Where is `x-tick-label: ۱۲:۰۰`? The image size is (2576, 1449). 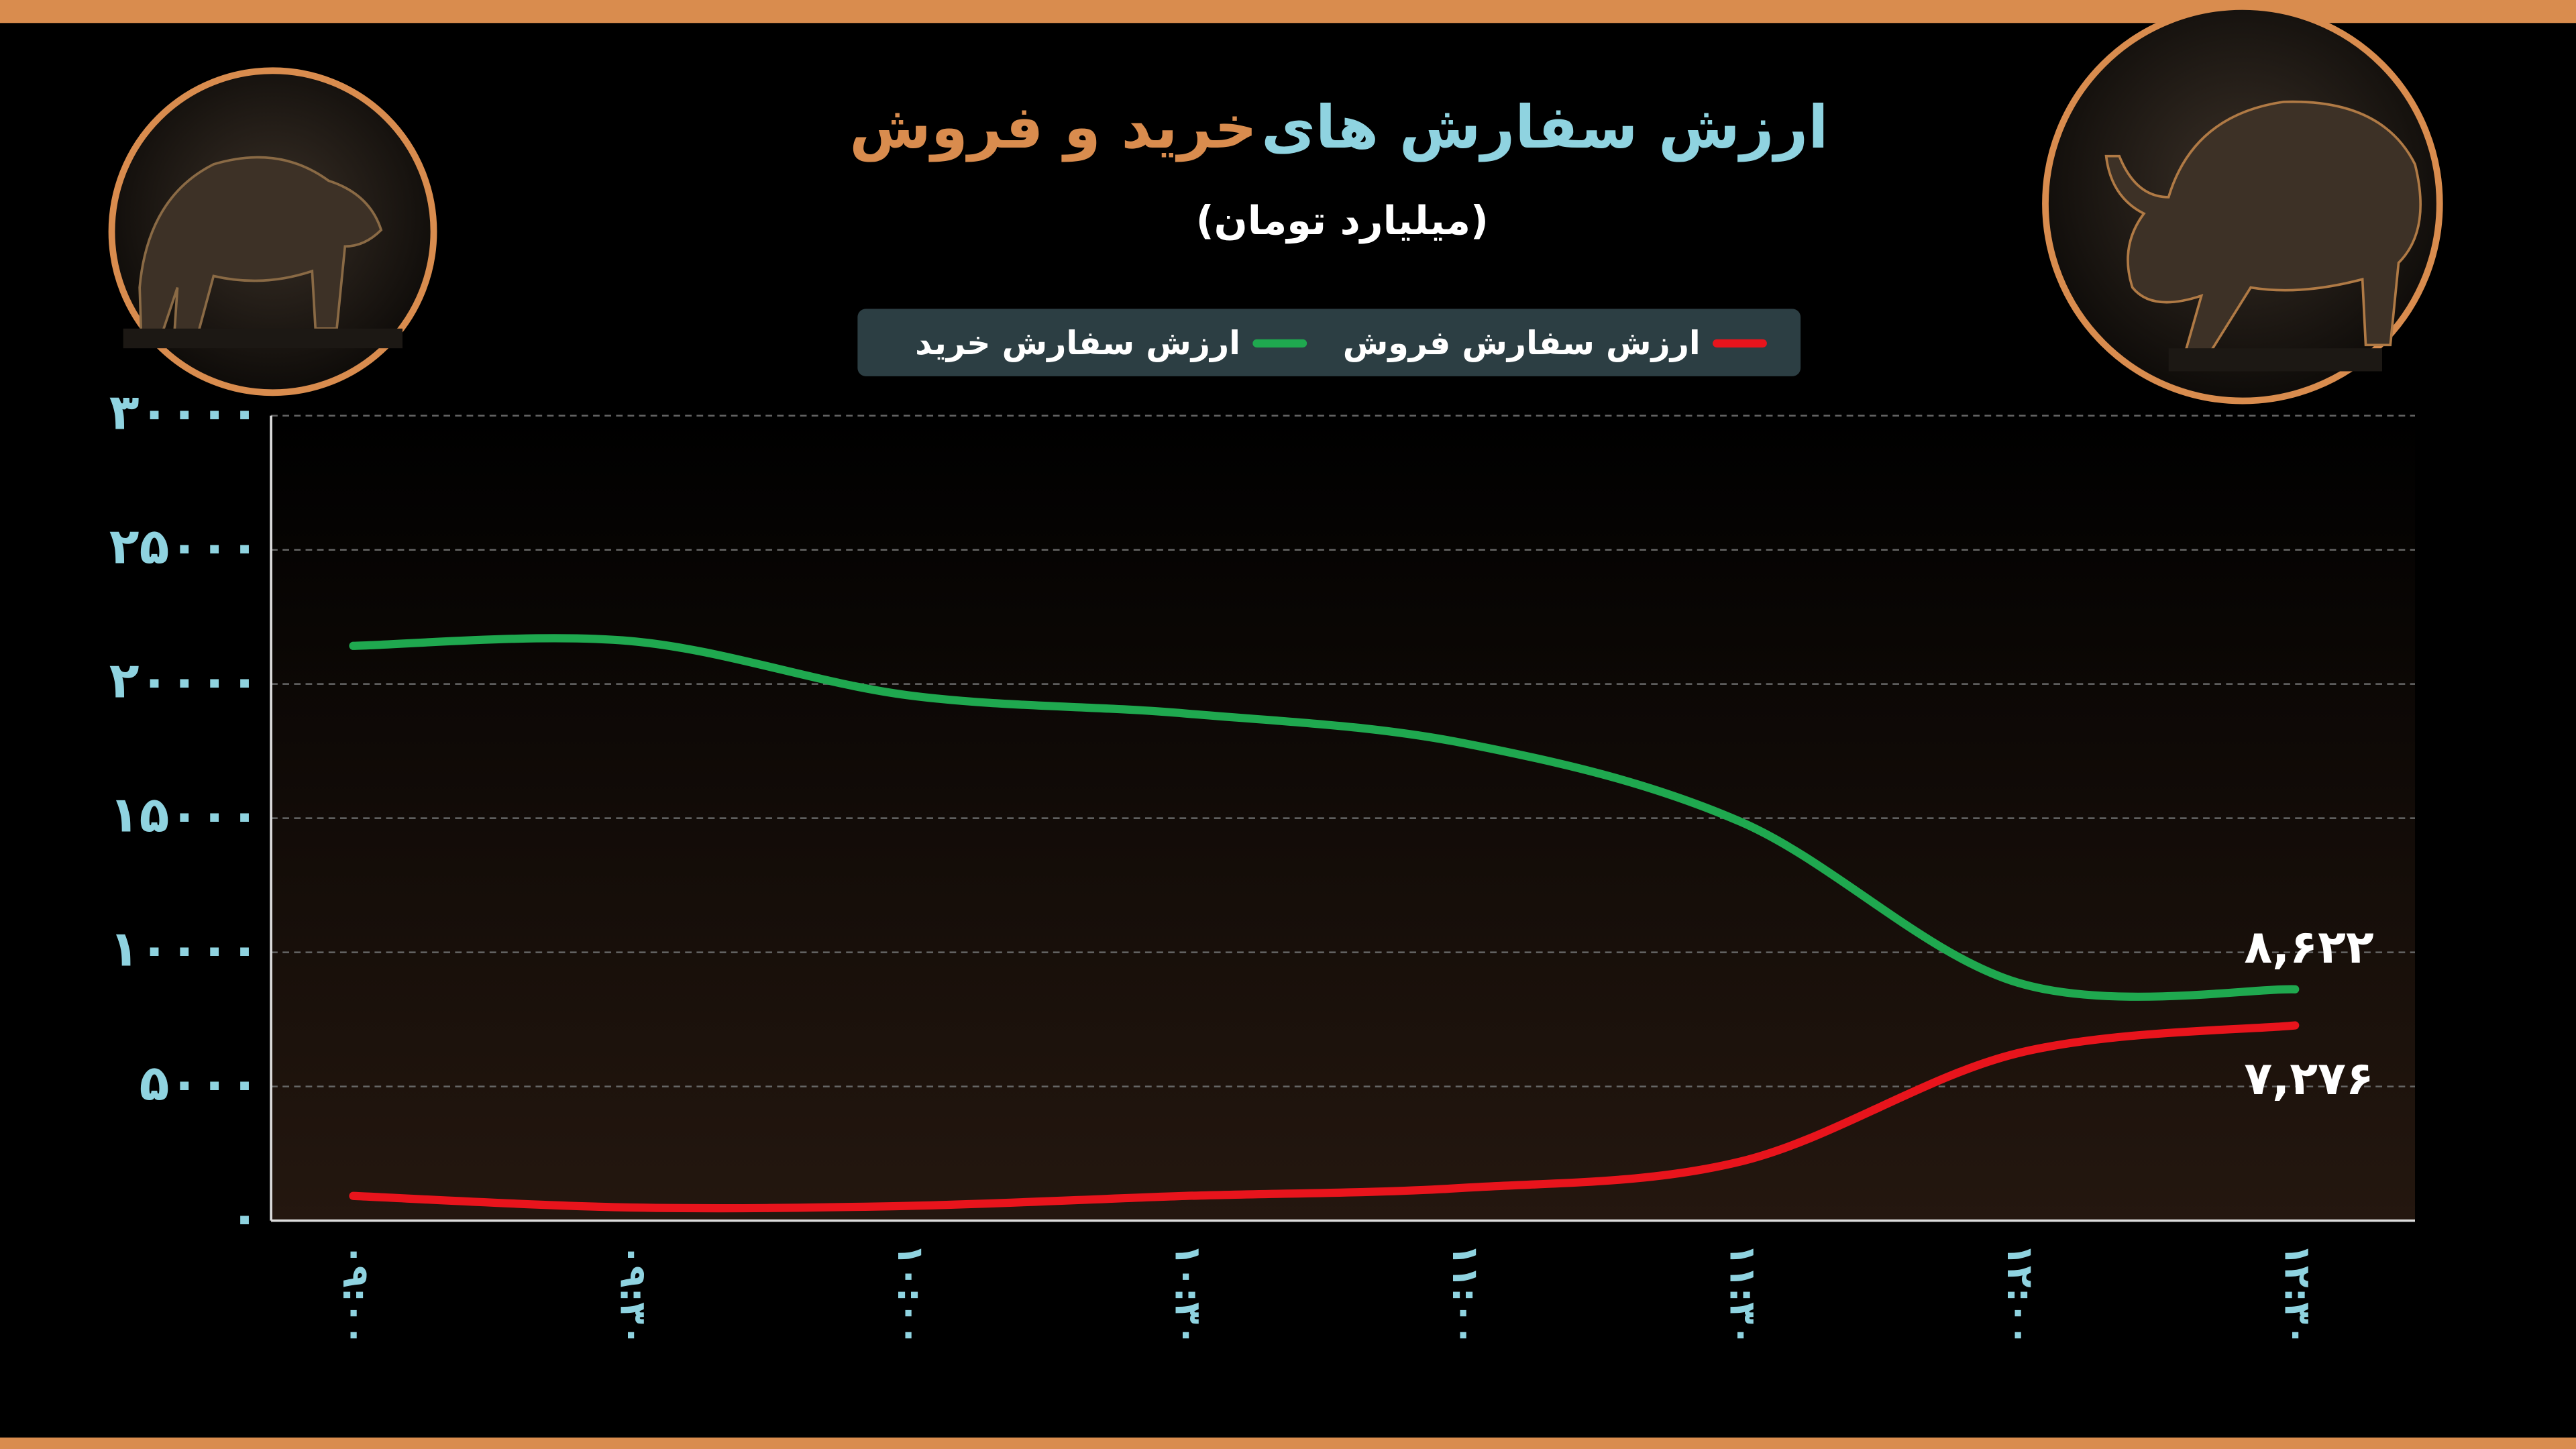 x-tick-label: ۱۲:۰۰ is located at coordinates (2020, 1295).